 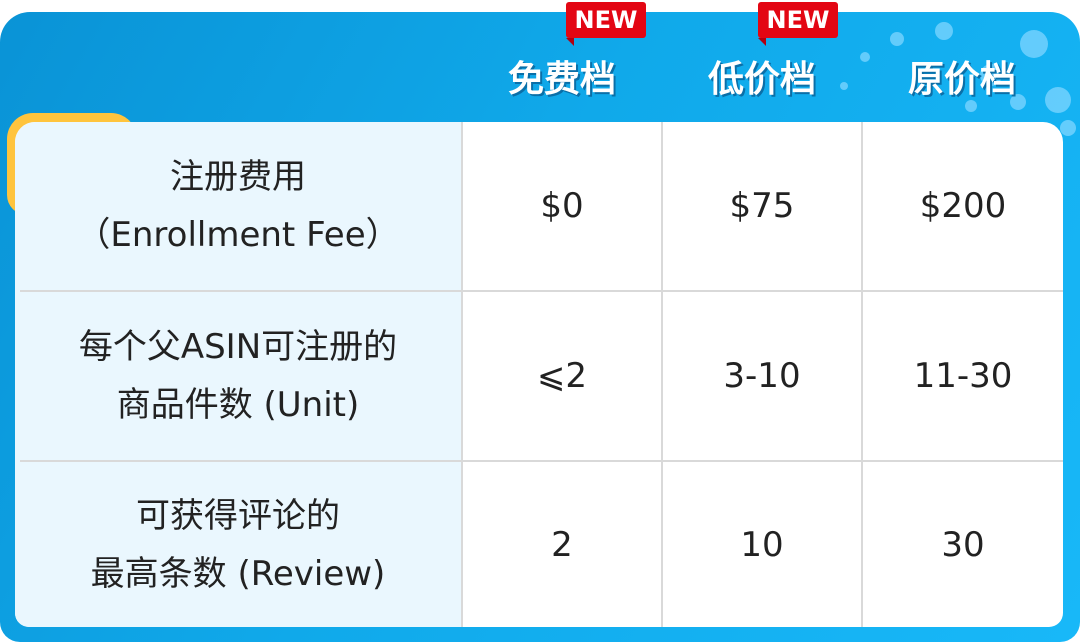 I want to click on cell-value: 2, so click(x=562, y=544).